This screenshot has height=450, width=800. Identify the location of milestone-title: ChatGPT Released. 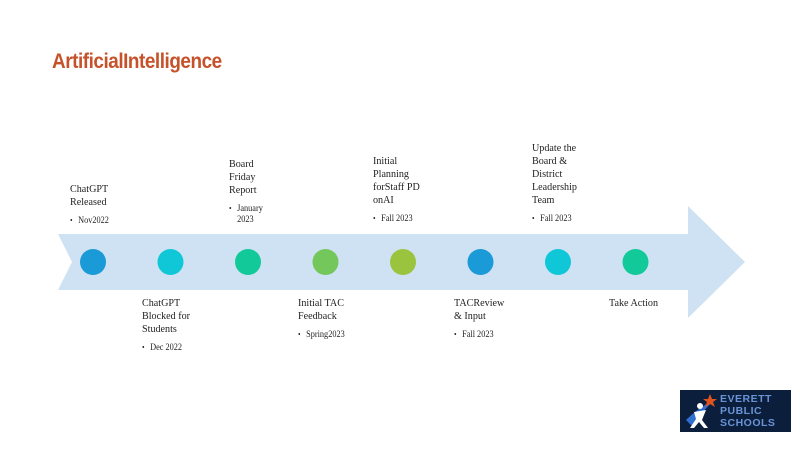
(89, 195).